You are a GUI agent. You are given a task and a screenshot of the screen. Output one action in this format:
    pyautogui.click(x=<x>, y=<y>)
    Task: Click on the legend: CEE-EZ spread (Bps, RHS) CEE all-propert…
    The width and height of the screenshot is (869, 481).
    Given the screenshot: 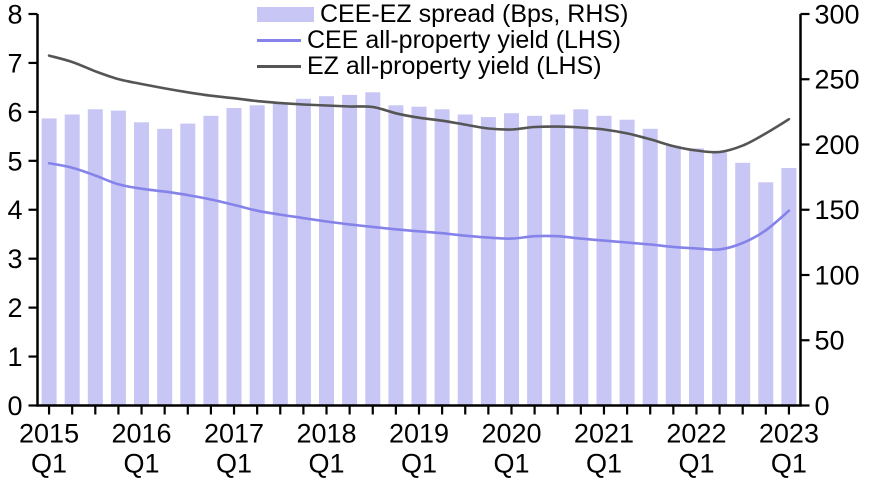 What is the action you would take?
    pyautogui.click(x=442, y=40)
    